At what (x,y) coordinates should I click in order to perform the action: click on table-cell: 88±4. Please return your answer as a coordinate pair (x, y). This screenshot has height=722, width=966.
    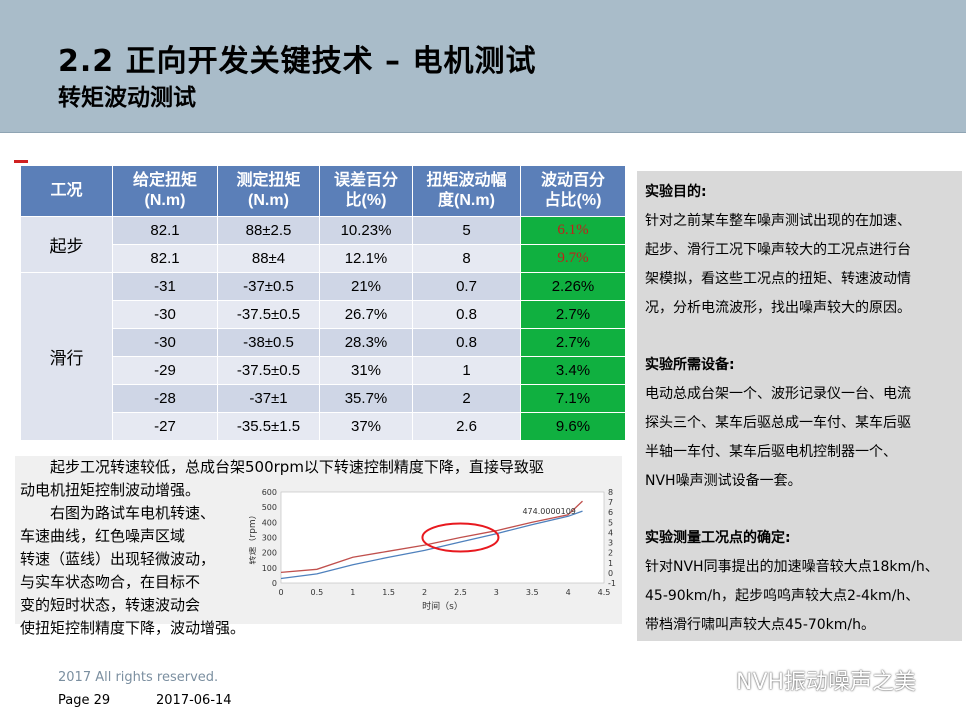
    Looking at the image, I should click on (268, 258).